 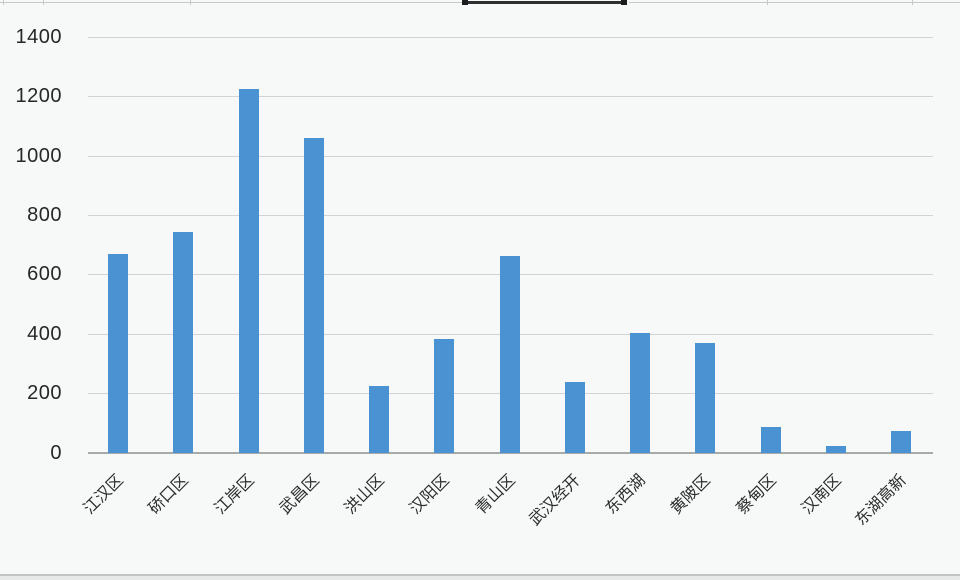 I want to click on window-edge-strip, so click(x=480, y=578).